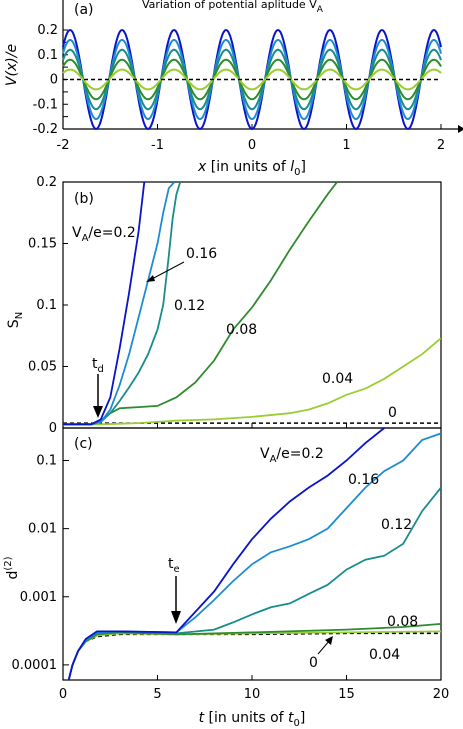  Describe the element at coordinates (54, 80) in the screenshot. I see `panel-a-y-tick-label: 0` at that location.